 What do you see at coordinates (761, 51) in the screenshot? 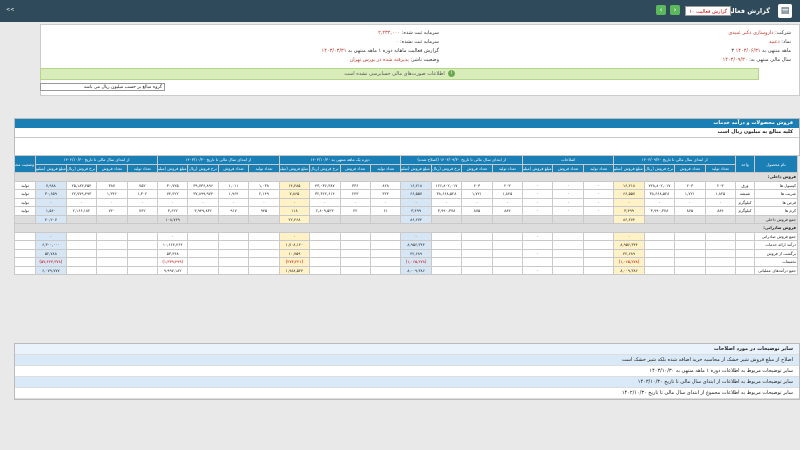
I see `period-row: ۳ ماهه منتهی به ۱۴۰۳/۰۶/۳۱` at bounding box center [761, 51].